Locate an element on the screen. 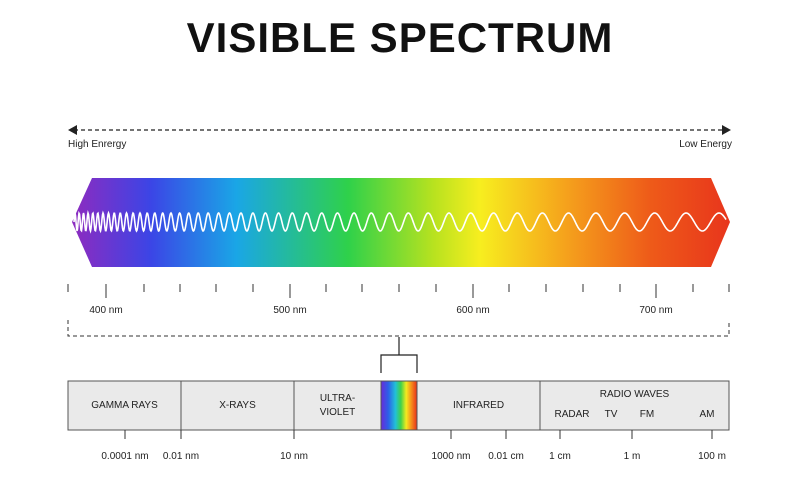  band-radio-box is located at coordinates (634, 405).